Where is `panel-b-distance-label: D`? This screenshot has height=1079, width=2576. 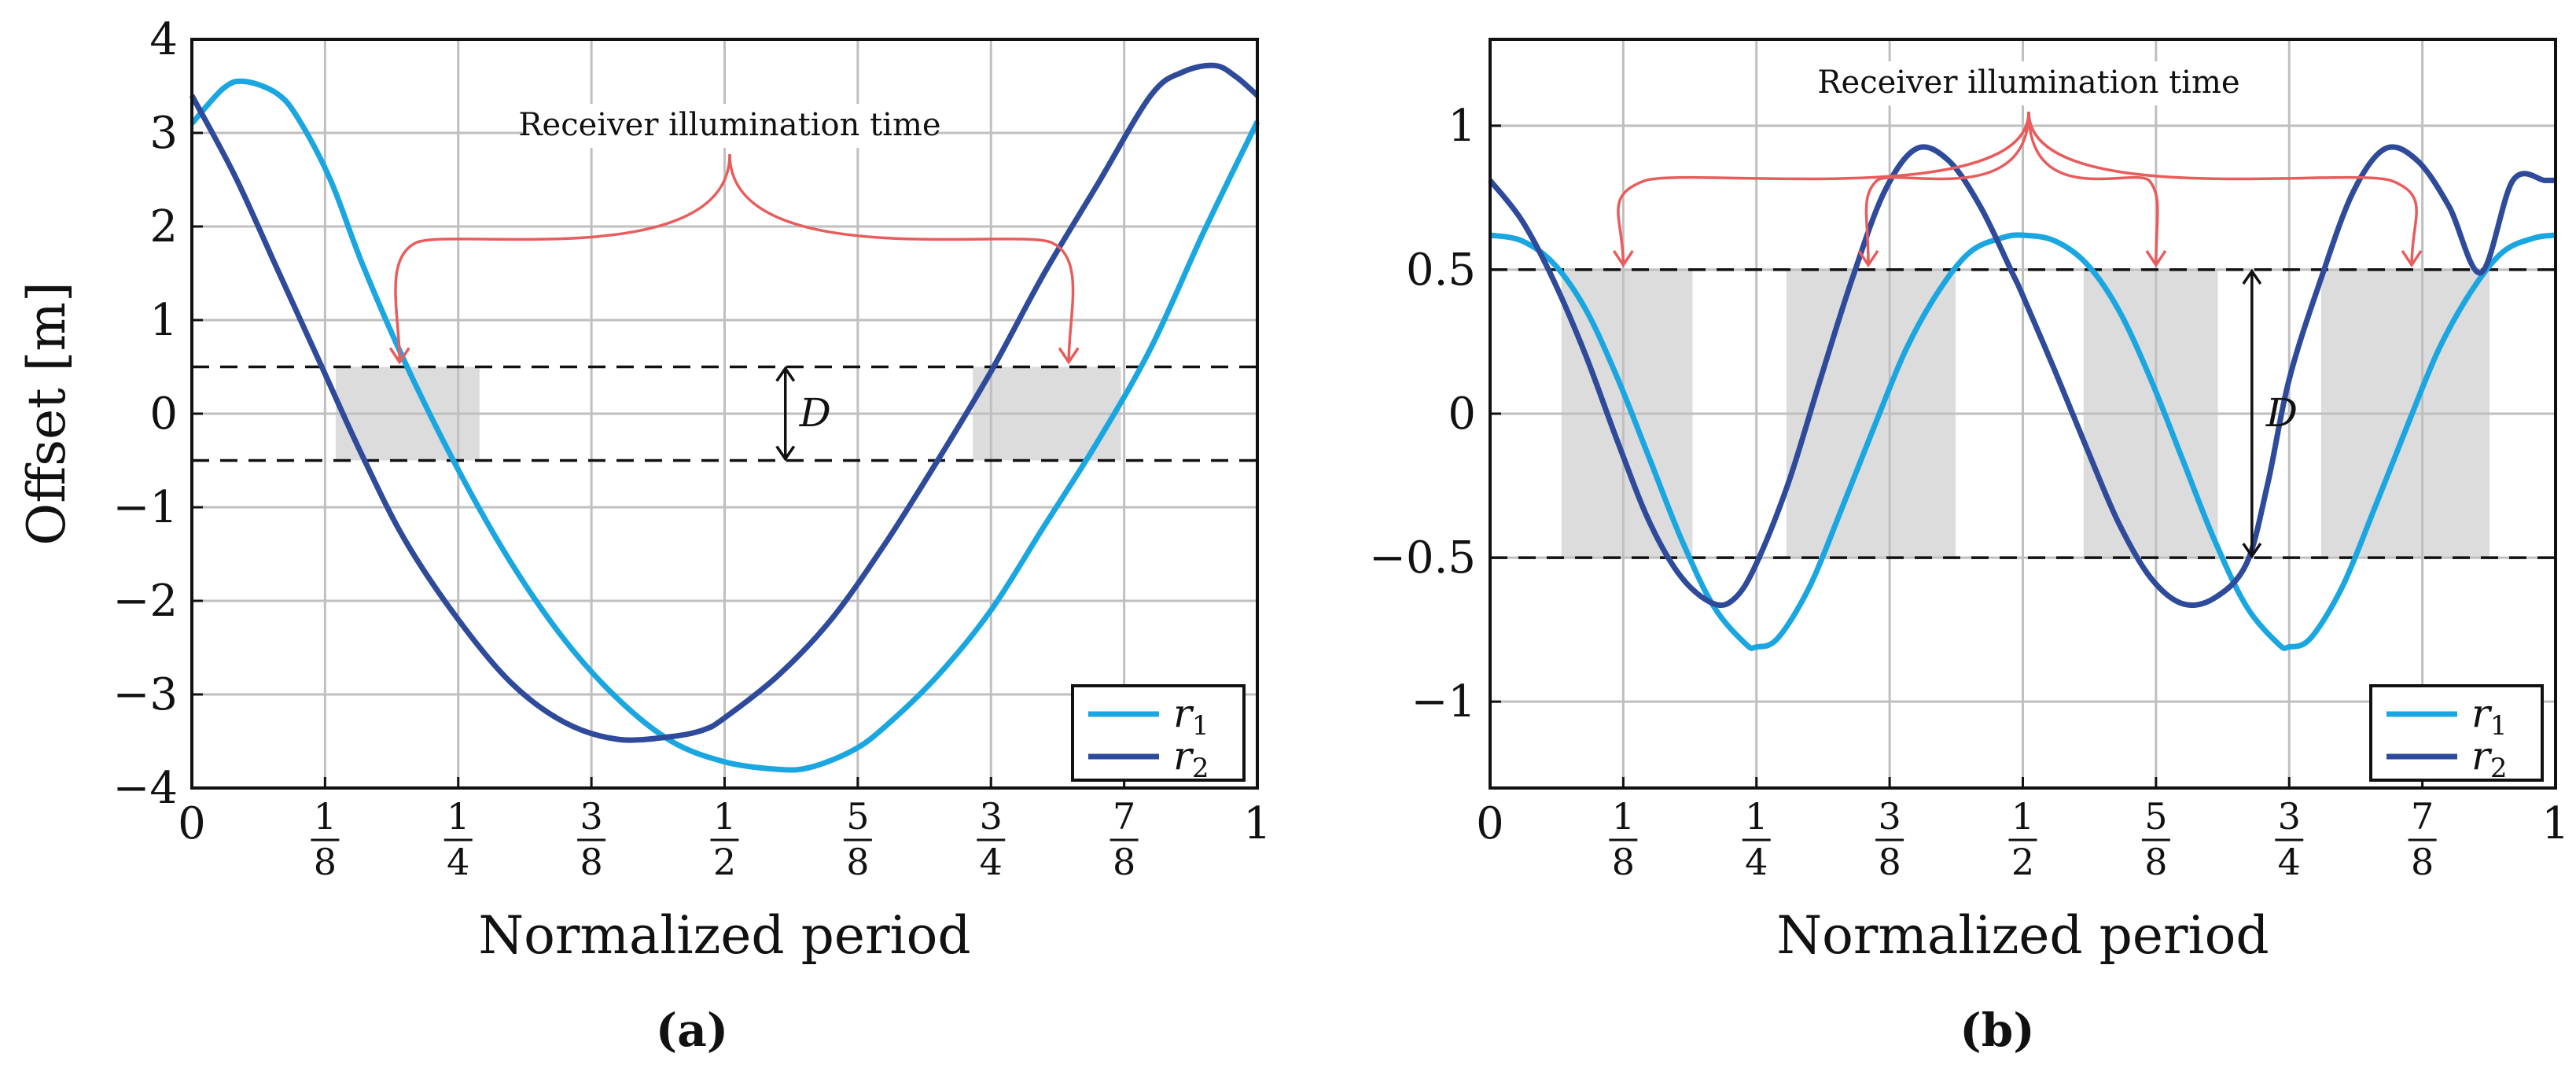
panel-b-distance-label: D is located at coordinates (2282, 413).